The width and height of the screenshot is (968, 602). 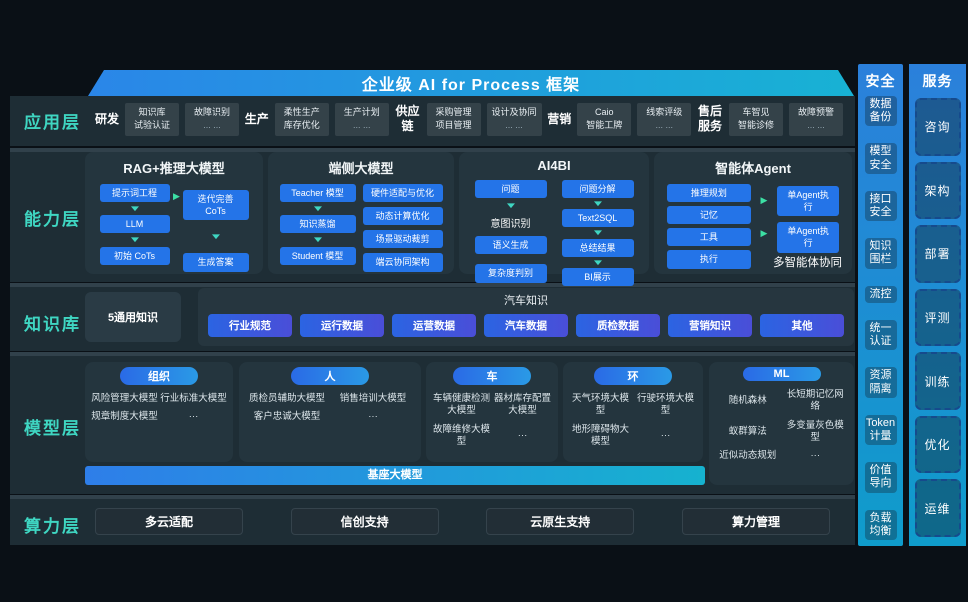 I want to click on model-group-header: 车, so click(x=492, y=376).